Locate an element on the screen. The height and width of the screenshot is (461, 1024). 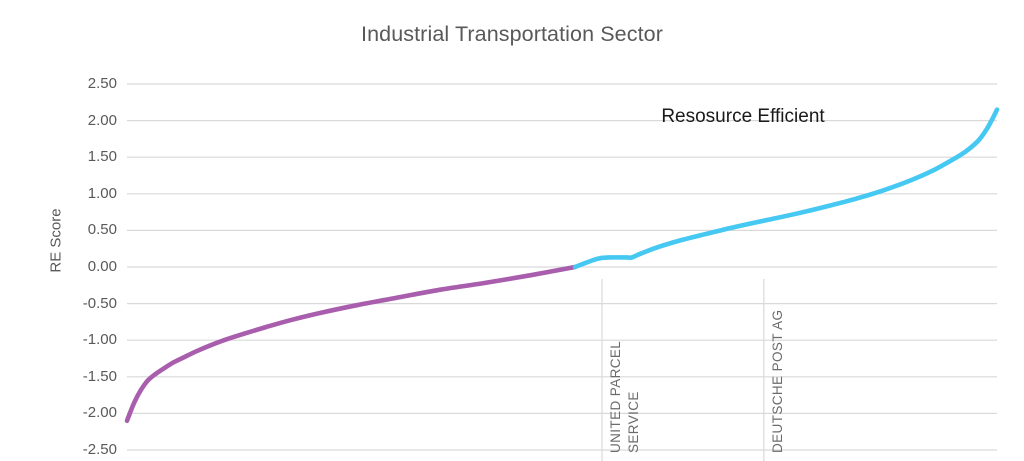
annotation-deutsche-post-ag: DEUTSCHE POST AG is located at coordinates (778, 381).